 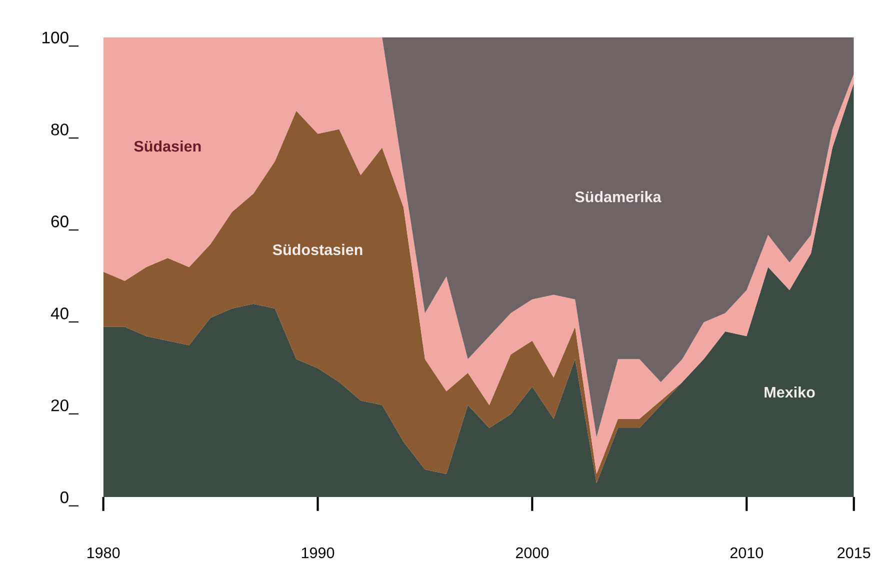 I want to click on x-tick-label: 2015, so click(x=854, y=552).